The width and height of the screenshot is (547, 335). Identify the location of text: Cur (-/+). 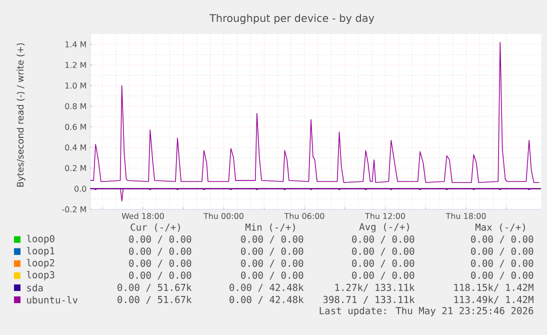
(155, 227).